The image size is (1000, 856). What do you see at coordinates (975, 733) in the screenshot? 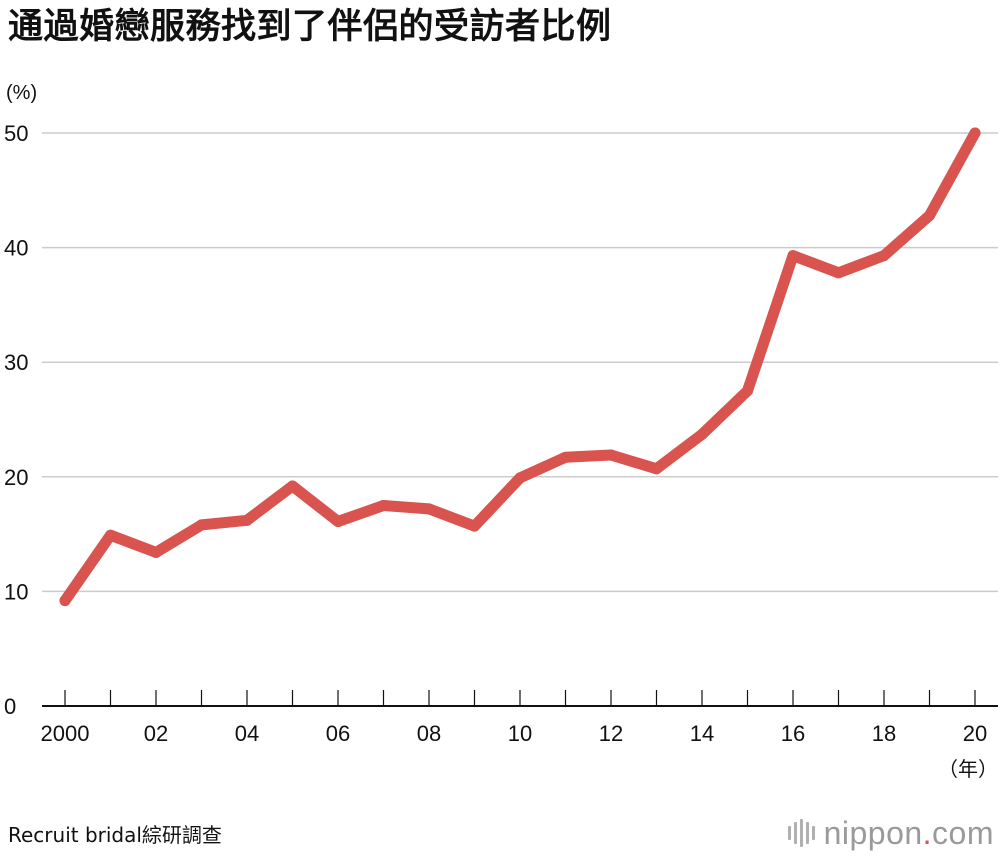
I see `x-tick-label: 20` at bounding box center [975, 733].